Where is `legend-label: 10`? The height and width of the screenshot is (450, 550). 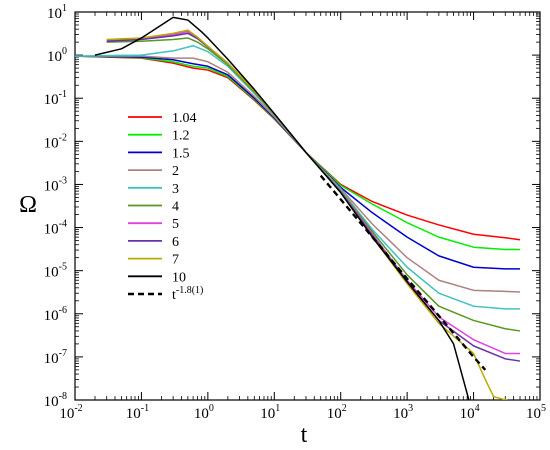 legend-label: 10 is located at coordinates (179, 277).